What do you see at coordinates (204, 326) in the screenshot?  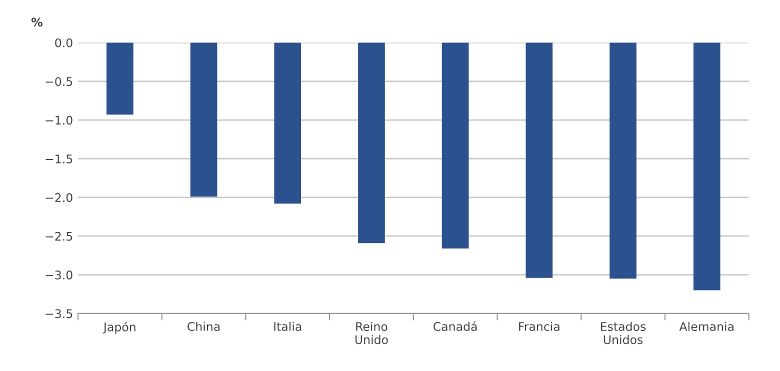 I see `x-tick-label: China` at bounding box center [204, 326].